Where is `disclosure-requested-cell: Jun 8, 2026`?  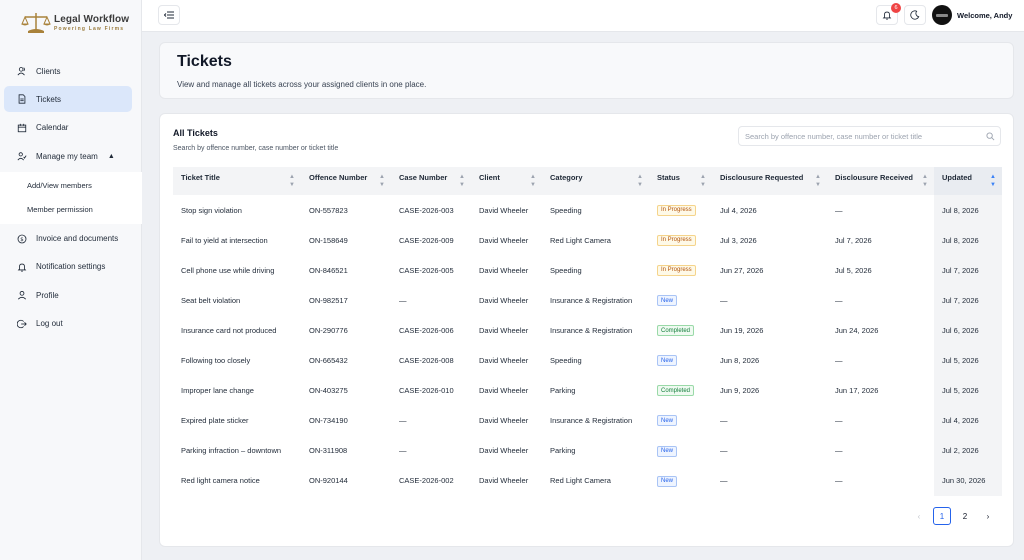
disclosure-requested-cell: Jun 8, 2026 is located at coordinates (740, 361).